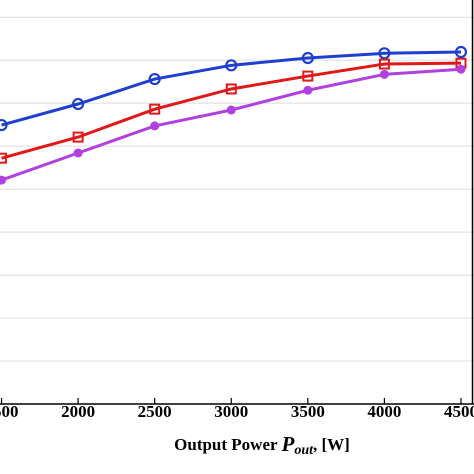 The height and width of the screenshot is (474, 474). Describe the element at coordinates (304, 450) in the screenshot. I see `x-label-subscript: out` at that location.